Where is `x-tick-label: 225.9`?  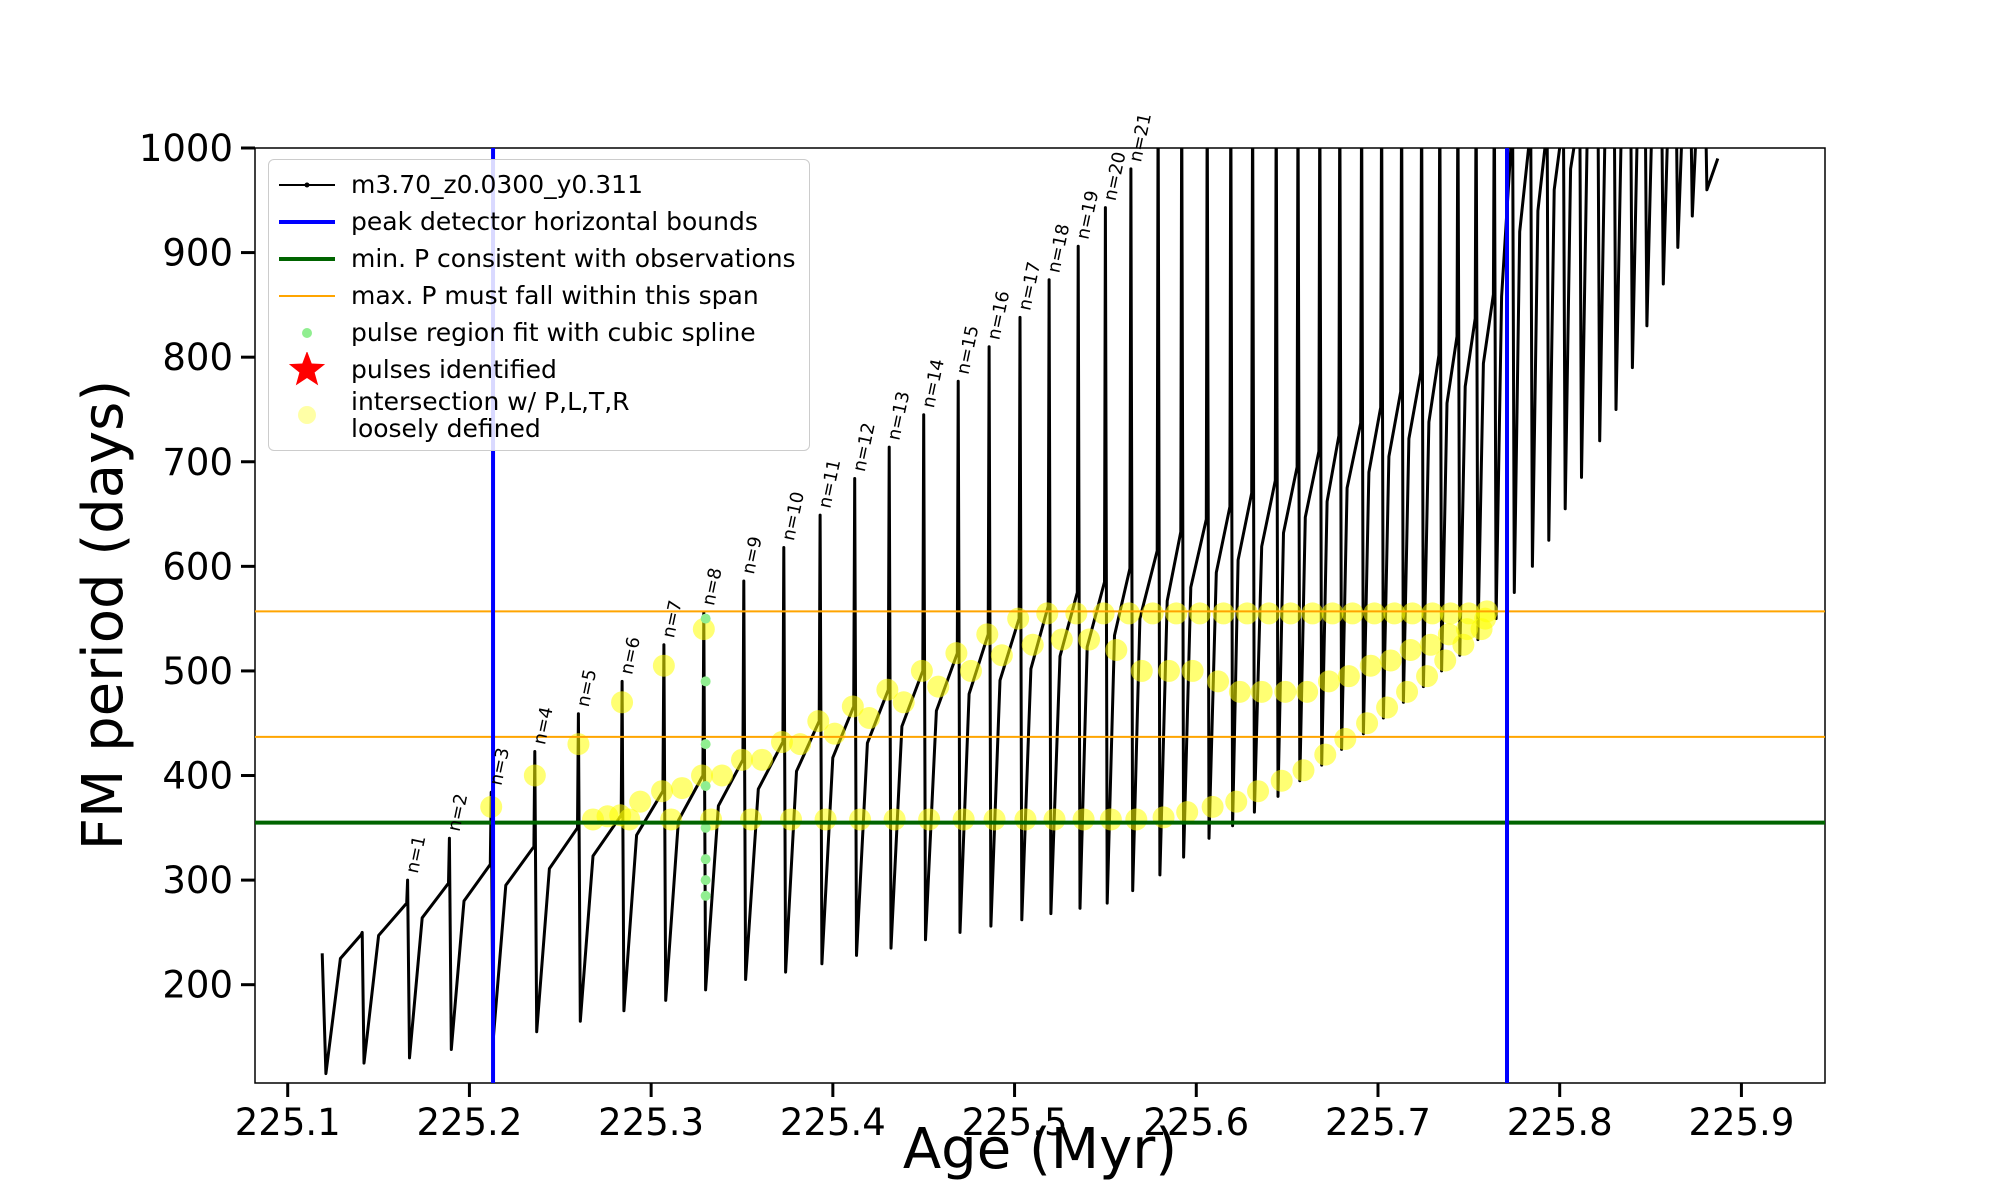
x-tick-label: 225.9 is located at coordinates (1741, 1122).